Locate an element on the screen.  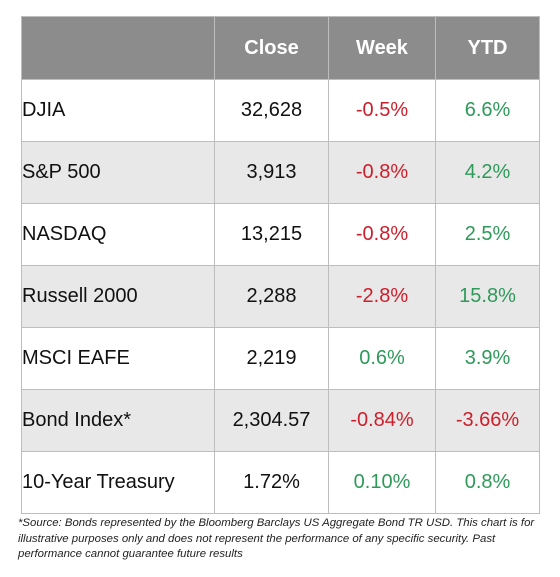
header-row: Close Week YTD is located at coordinates (280, 48).